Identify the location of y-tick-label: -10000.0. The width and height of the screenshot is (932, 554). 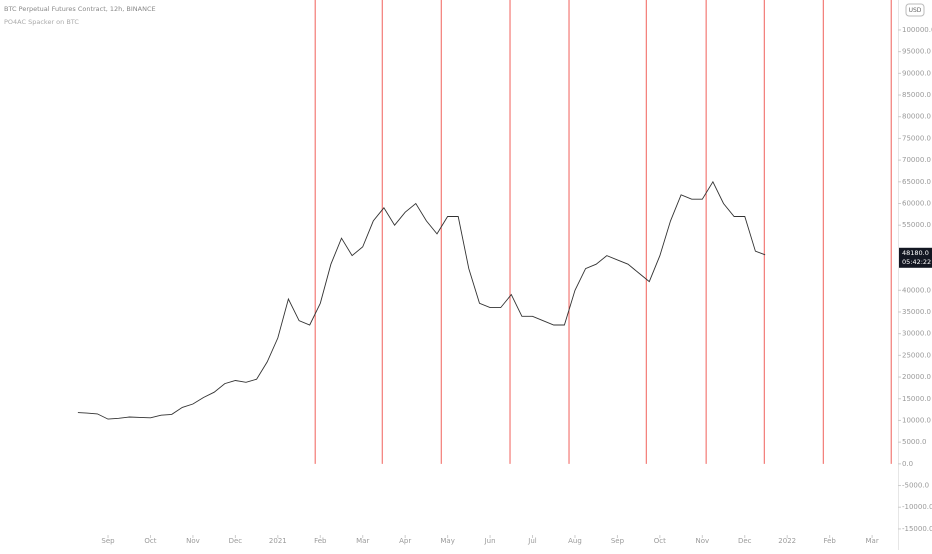
(917, 507).